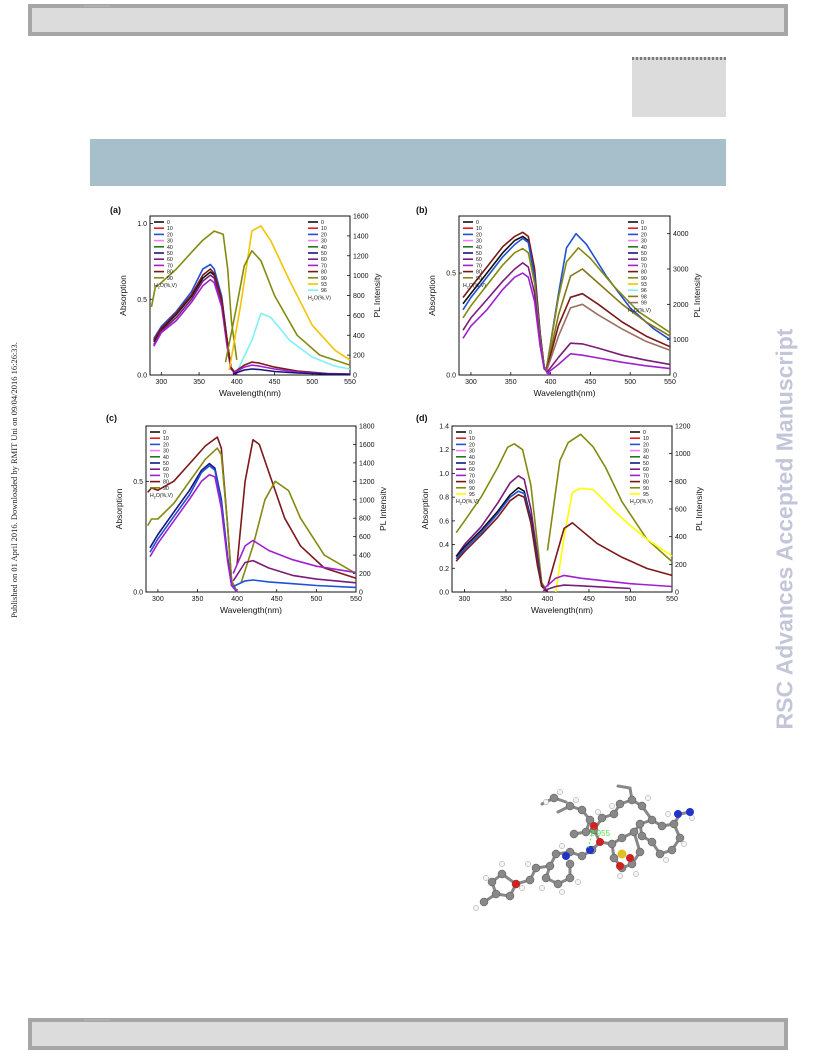  What do you see at coordinates (251, 610) in the screenshot?
I see `x-axis-label: Wavelength(nm)` at bounding box center [251, 610].